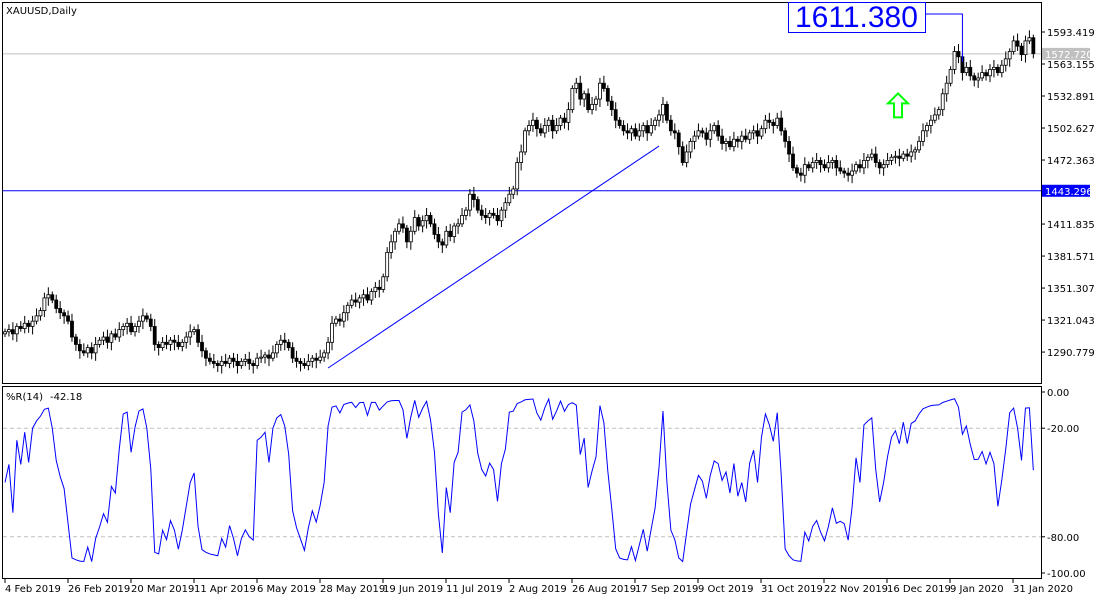 The height and width of the screenshot is (604, 1100). I want to click on price-tick-label: 1290.779, so click(1071, 353).